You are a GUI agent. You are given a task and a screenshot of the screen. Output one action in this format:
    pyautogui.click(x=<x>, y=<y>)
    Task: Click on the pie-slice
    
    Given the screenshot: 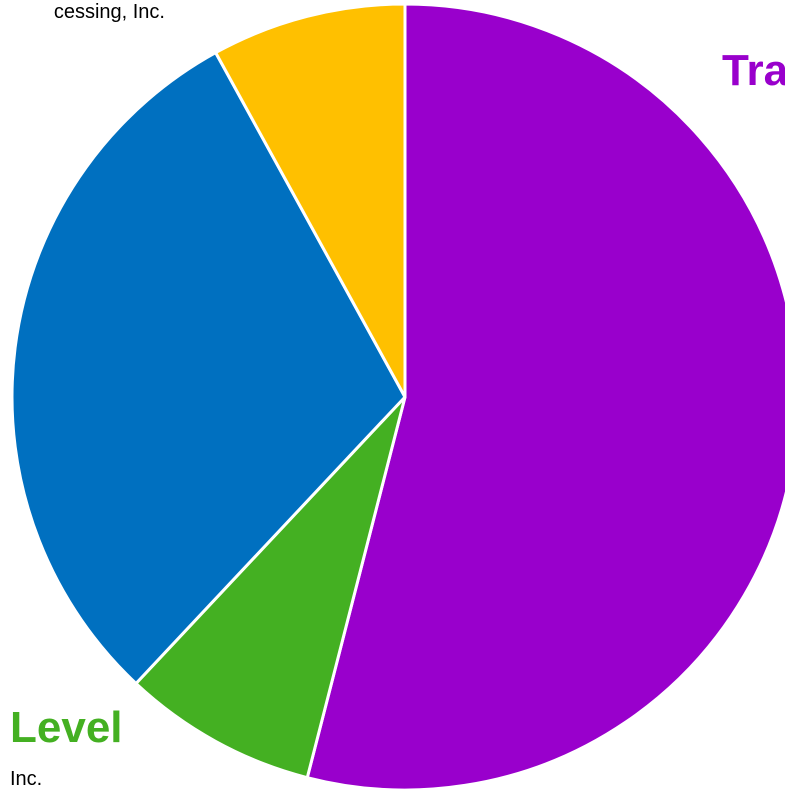 What is the action you would take?
    pyautogui.click(x=310, y=200)
    